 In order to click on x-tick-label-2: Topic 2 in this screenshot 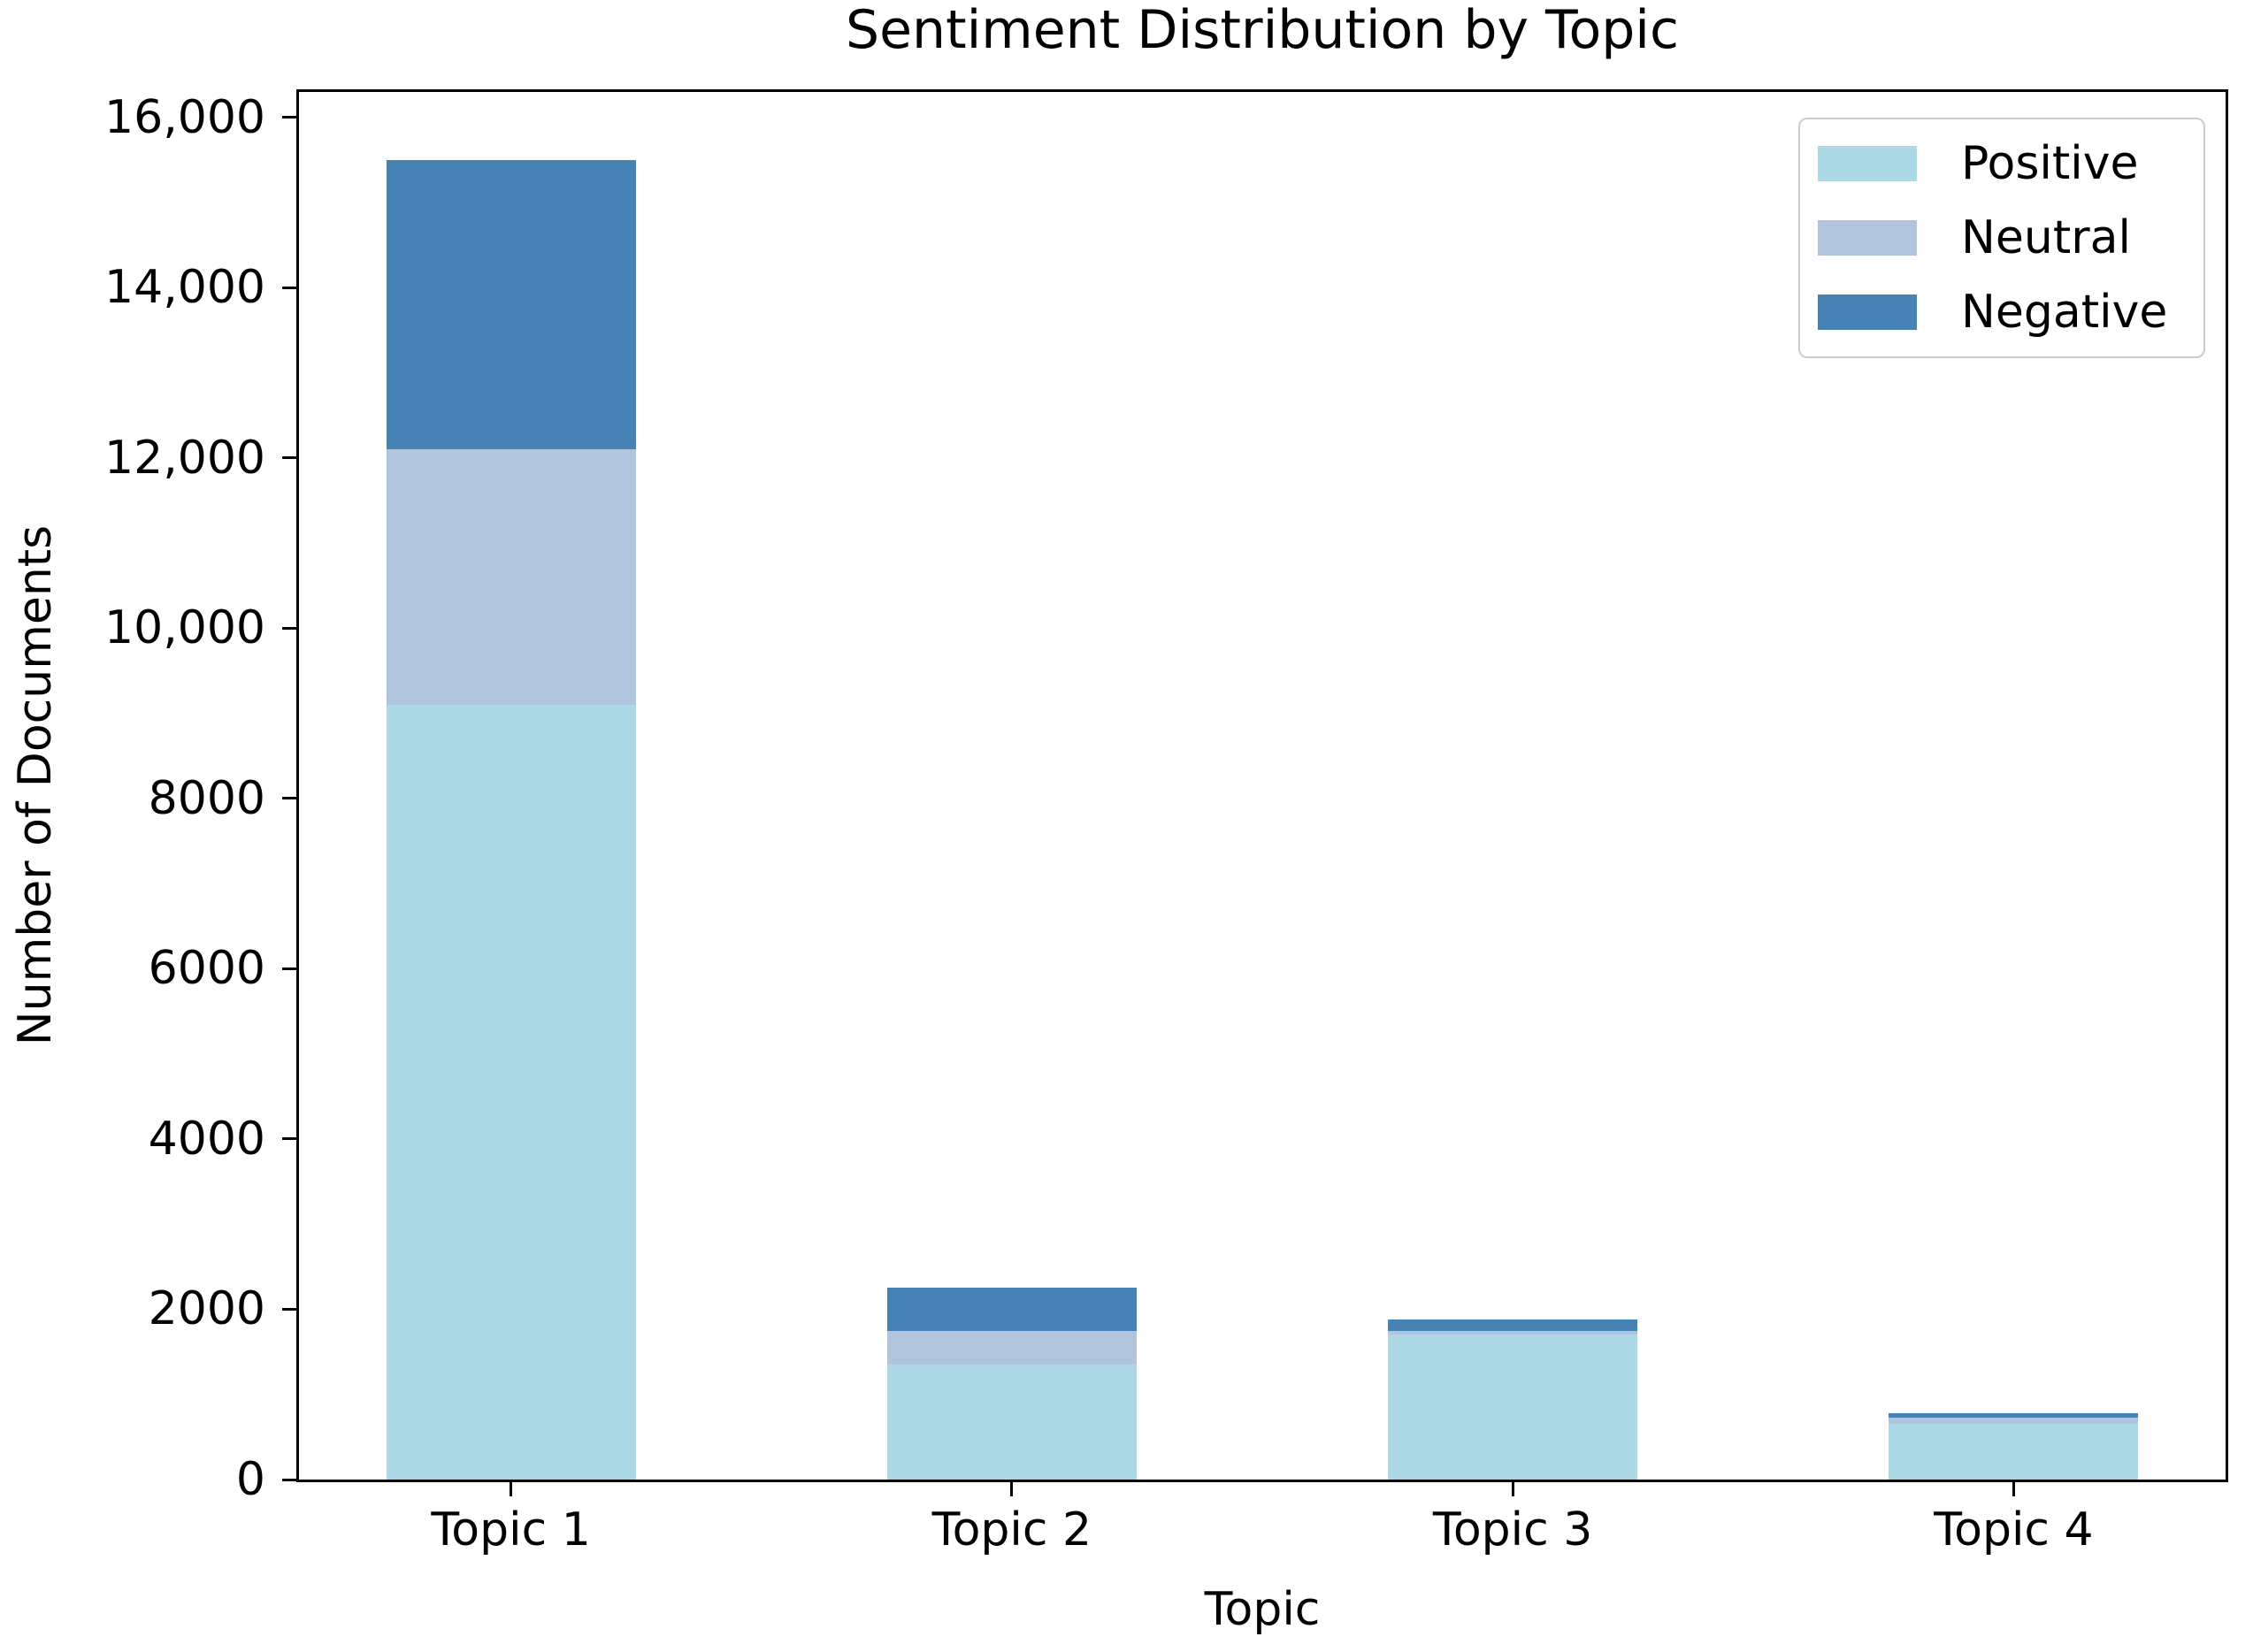, I will do `click(1011, 1529)`.